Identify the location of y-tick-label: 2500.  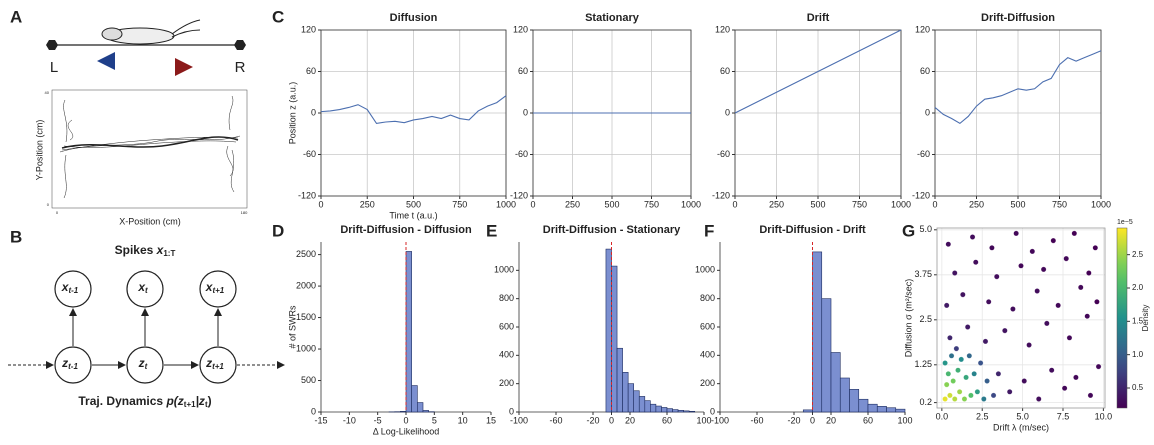
(306, 254).